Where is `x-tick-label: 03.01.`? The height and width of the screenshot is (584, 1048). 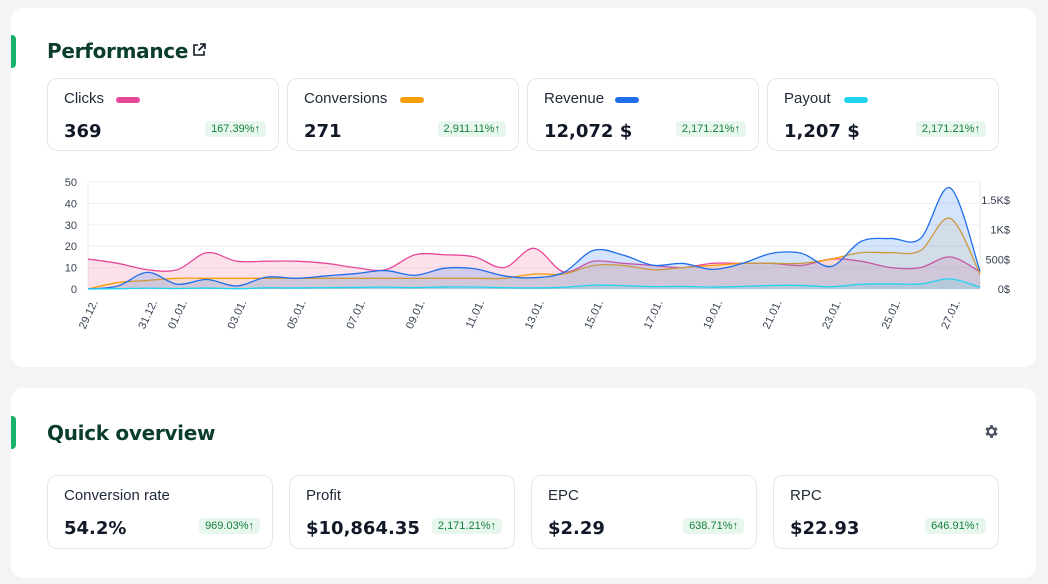 x-tick-label: 03.01. is located at coordinates (238, 314).